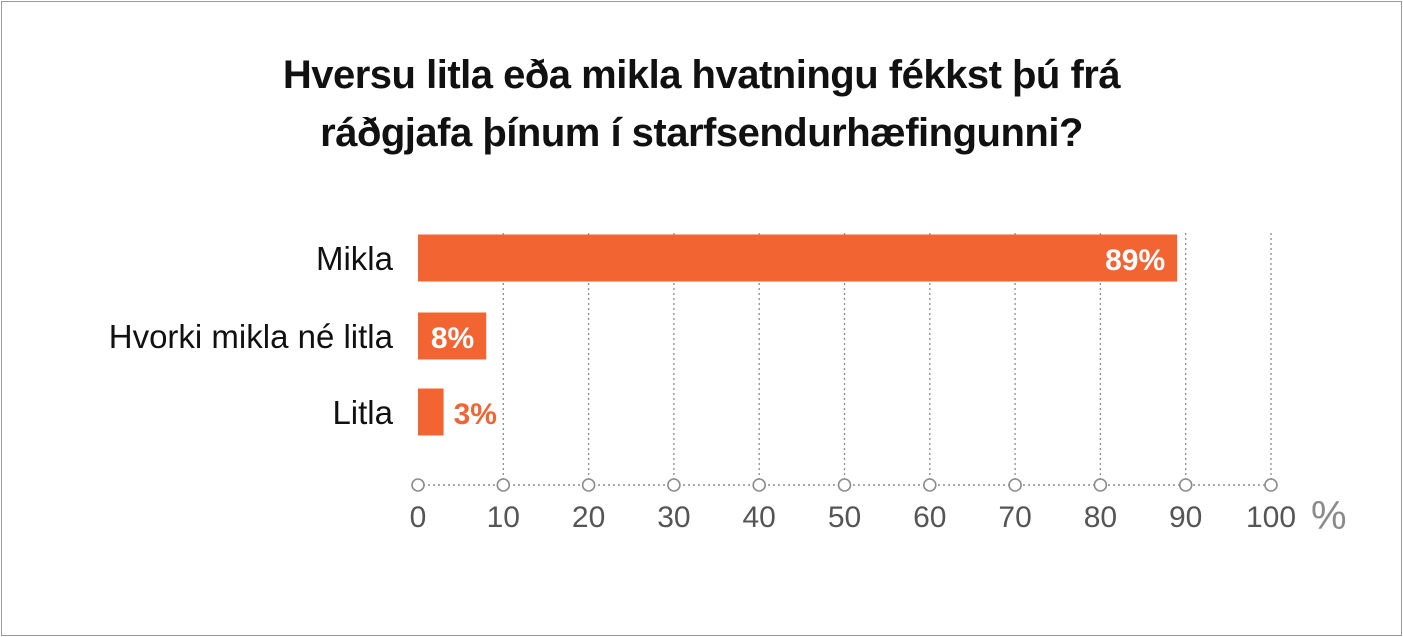 The width and height of the screenshot is (1403, 637). Describe the element at coordinates (1329, 516) in the screenshot. I see `x-unit-label: %` at that location.